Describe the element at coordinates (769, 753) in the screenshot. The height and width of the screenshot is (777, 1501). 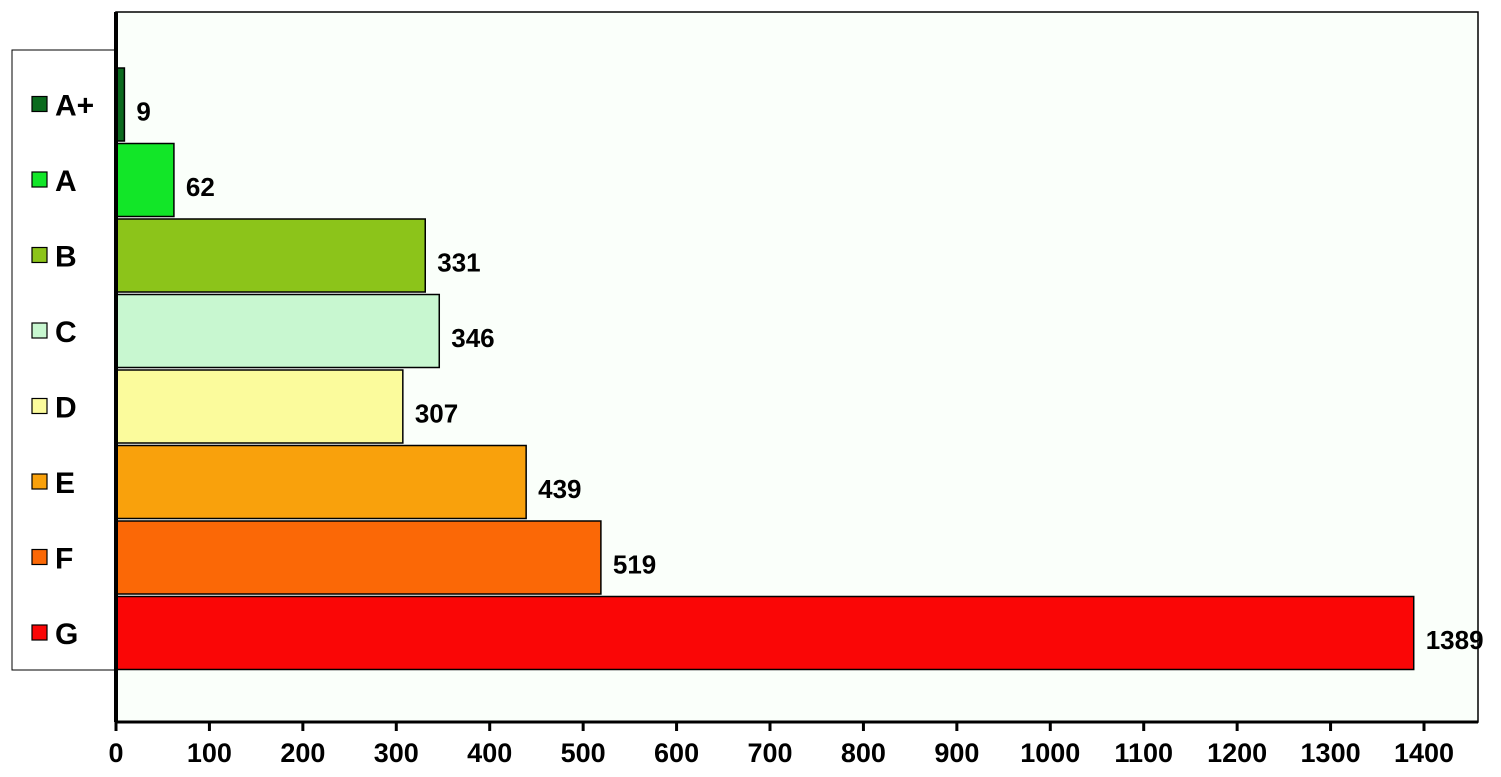
I see `x-tick-label: 700` at that location.